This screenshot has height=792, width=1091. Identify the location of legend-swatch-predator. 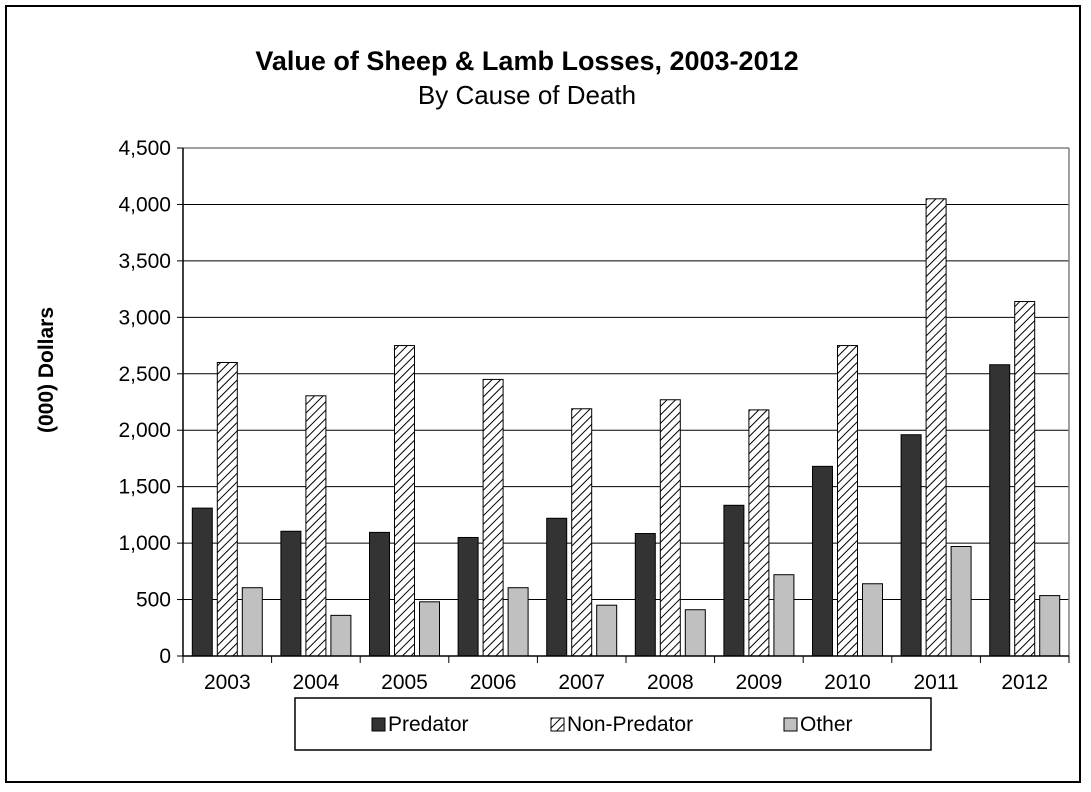
(378, 724).